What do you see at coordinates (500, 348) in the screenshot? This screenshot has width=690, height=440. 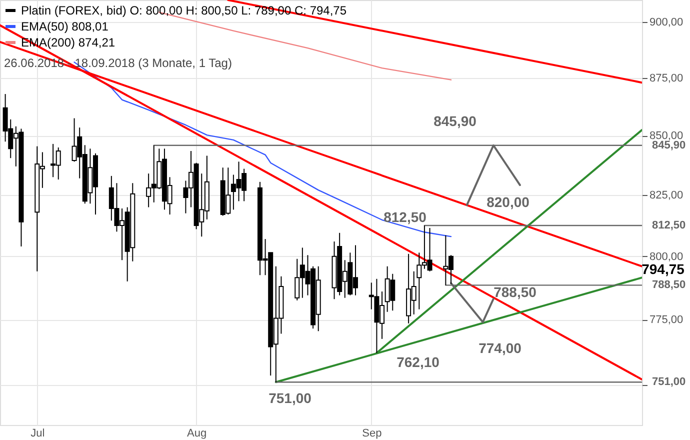 I see `annotation: 774,00` at bounding box center [500, 348].